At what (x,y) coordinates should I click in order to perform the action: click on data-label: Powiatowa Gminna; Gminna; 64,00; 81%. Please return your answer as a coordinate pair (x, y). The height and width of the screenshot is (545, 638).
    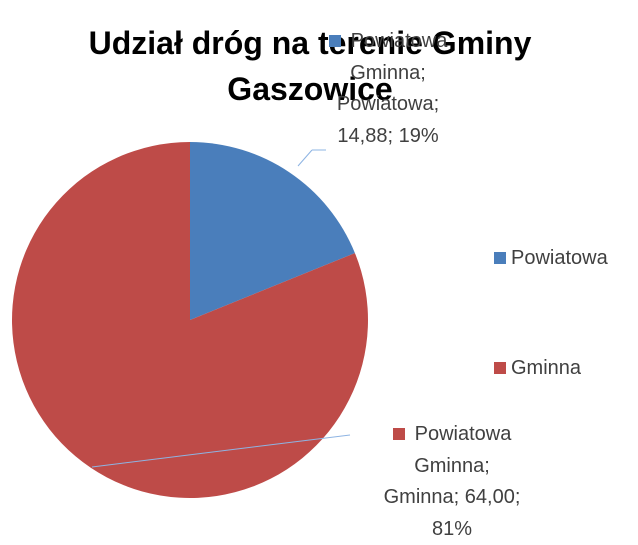
    Looking at the image, I should click on (452, 482).